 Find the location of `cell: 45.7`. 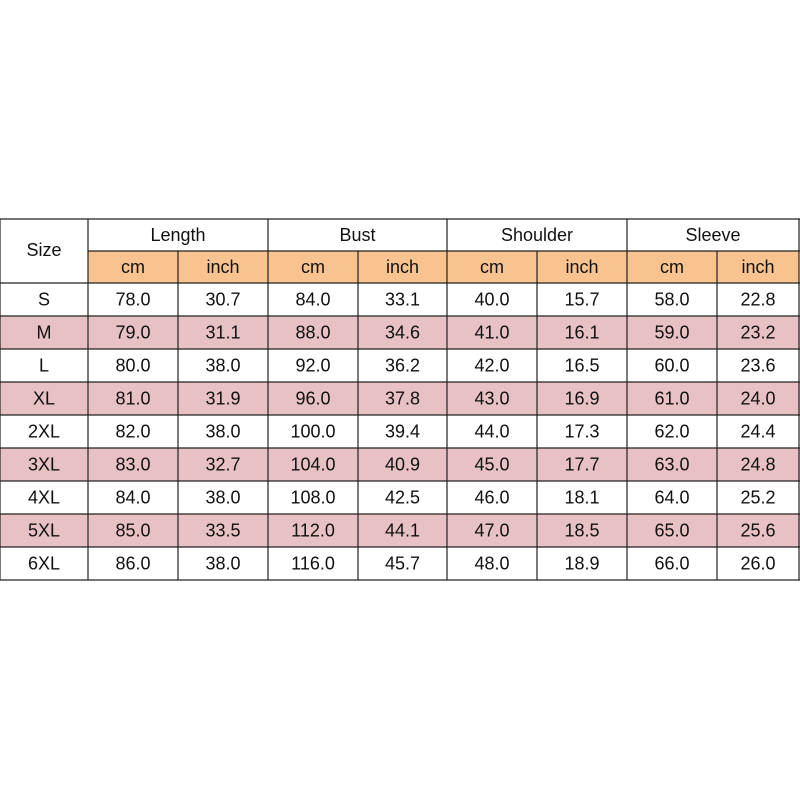

cell: 45.7 is located at coordinates (402, 563).